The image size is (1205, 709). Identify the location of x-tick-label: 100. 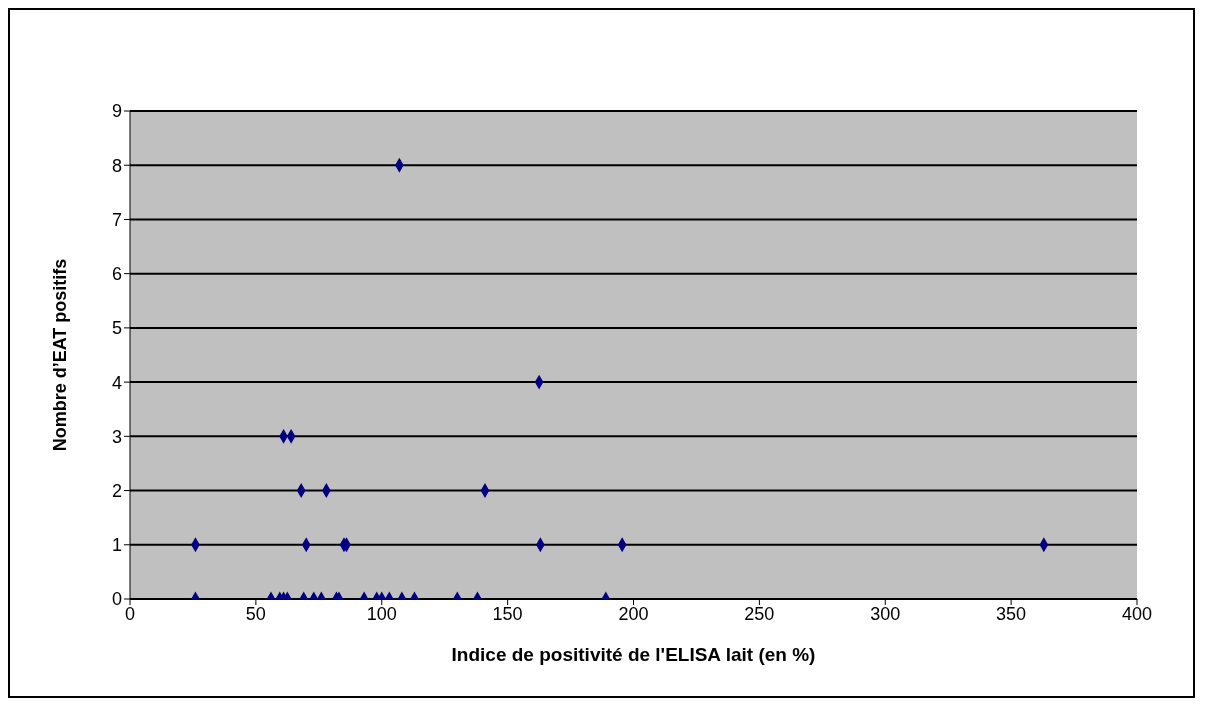
(381, 613).